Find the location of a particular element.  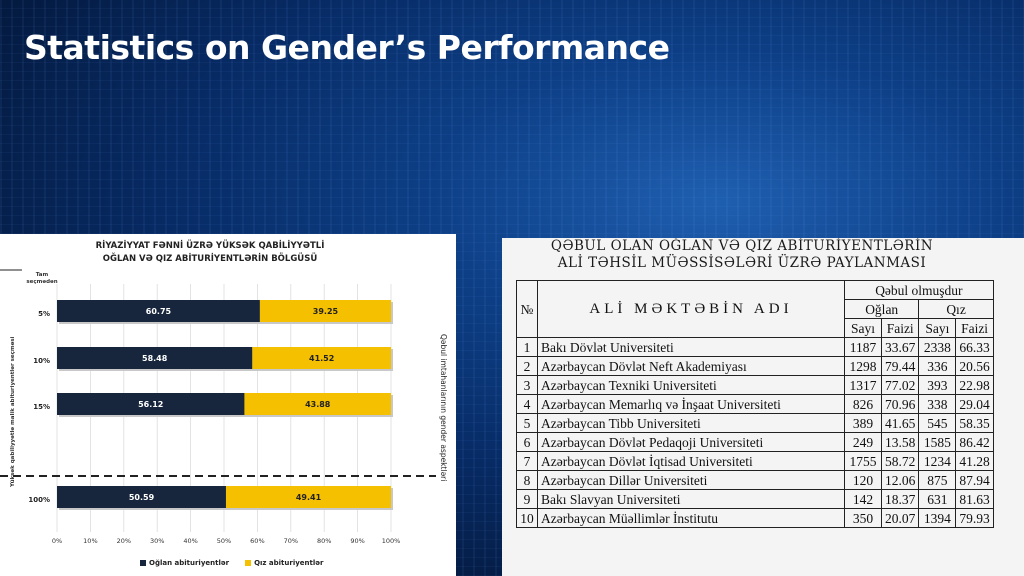

legend-label-girls: Qız abituriyentlər is located at coordinates (289, 563).